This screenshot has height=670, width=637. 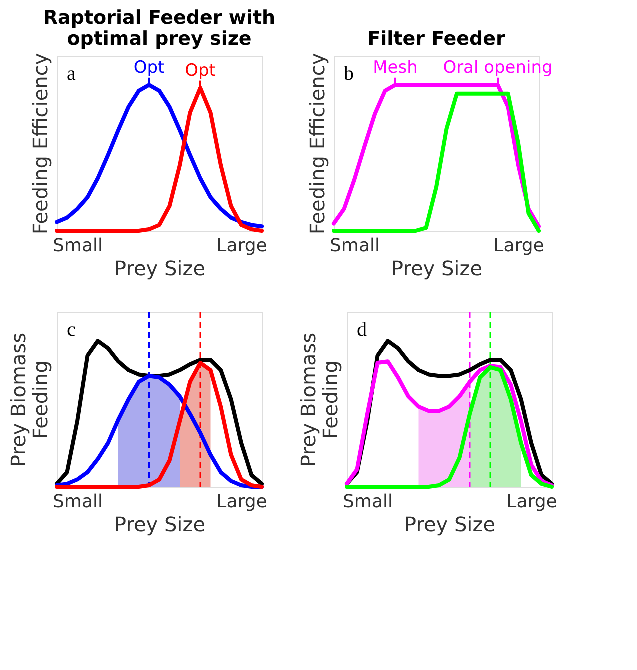 What do you see at coordinates (159, 28) in the screenshot?
I see `chart-title: Raptorial Feeder with optimal prey size` at bounding box center [159, 28].